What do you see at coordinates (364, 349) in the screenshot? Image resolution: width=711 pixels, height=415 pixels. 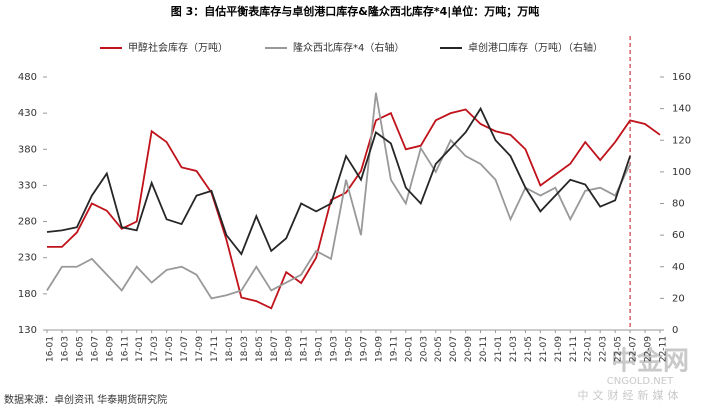 I see `x-tick-label: 19-07` at bounding box center [364, 349].